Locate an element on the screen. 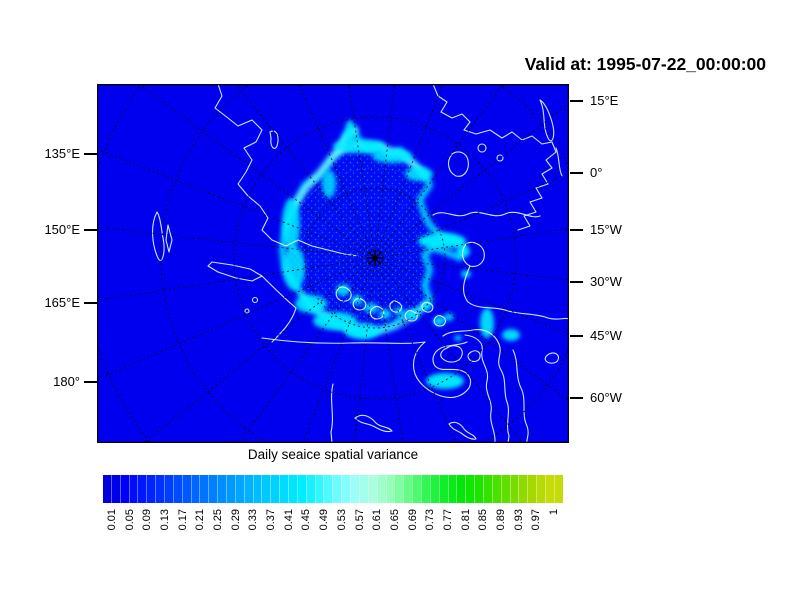  right-tick-15E is located at coordinates (576, 101).